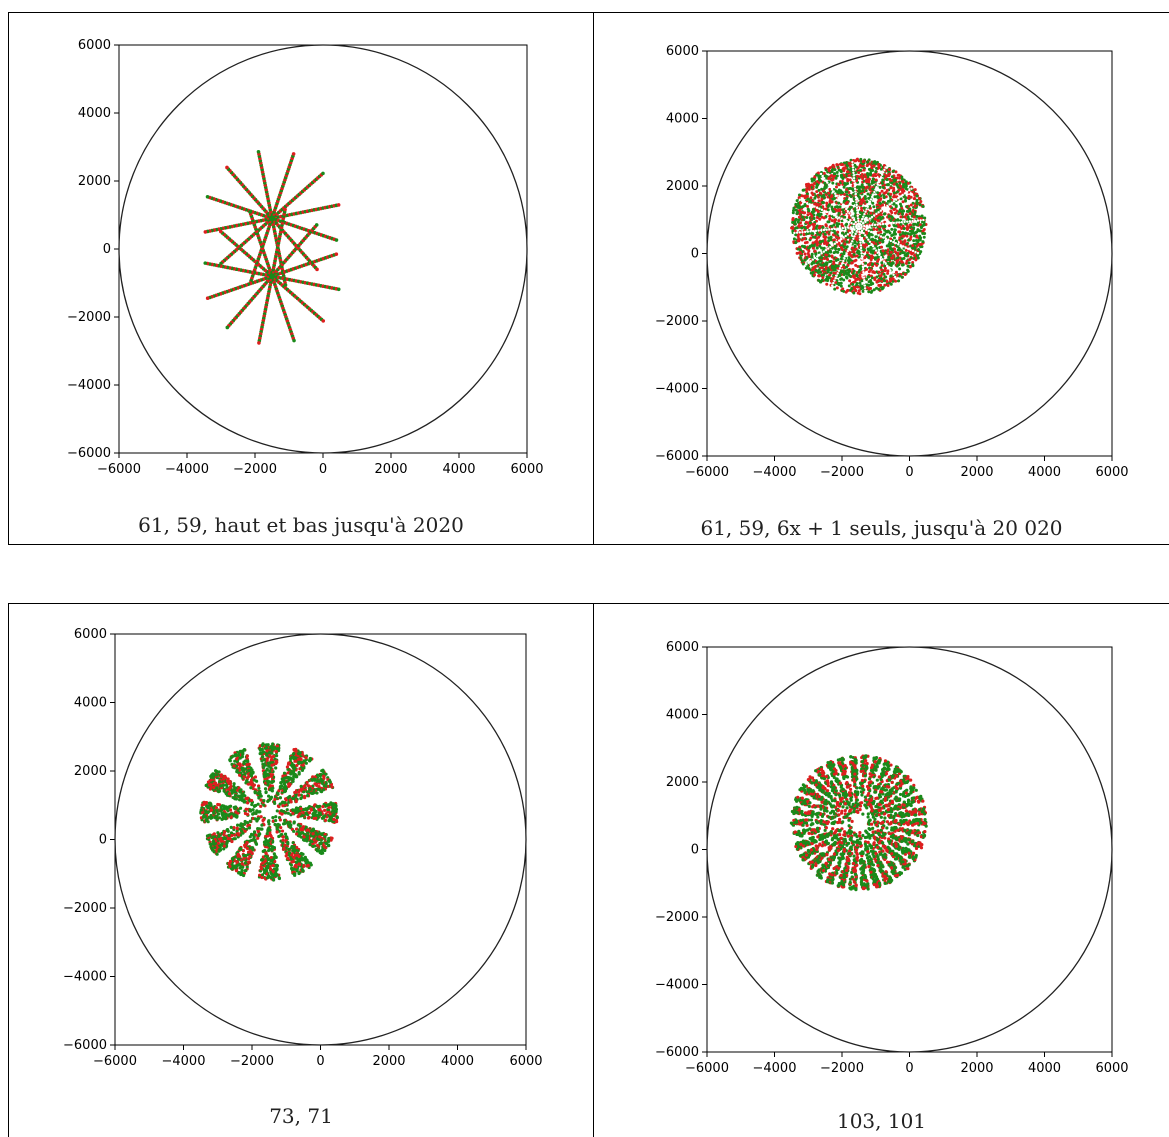 The image size is (1169, 1137). Describe the element at coordinates (85, 908) in the screenshot. I see `y-tick-label: −2000` at that location.